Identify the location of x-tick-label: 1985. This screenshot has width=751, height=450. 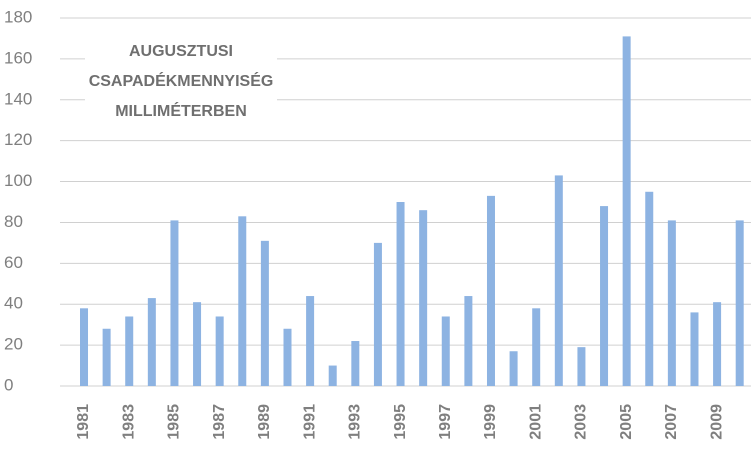
(174, 422).